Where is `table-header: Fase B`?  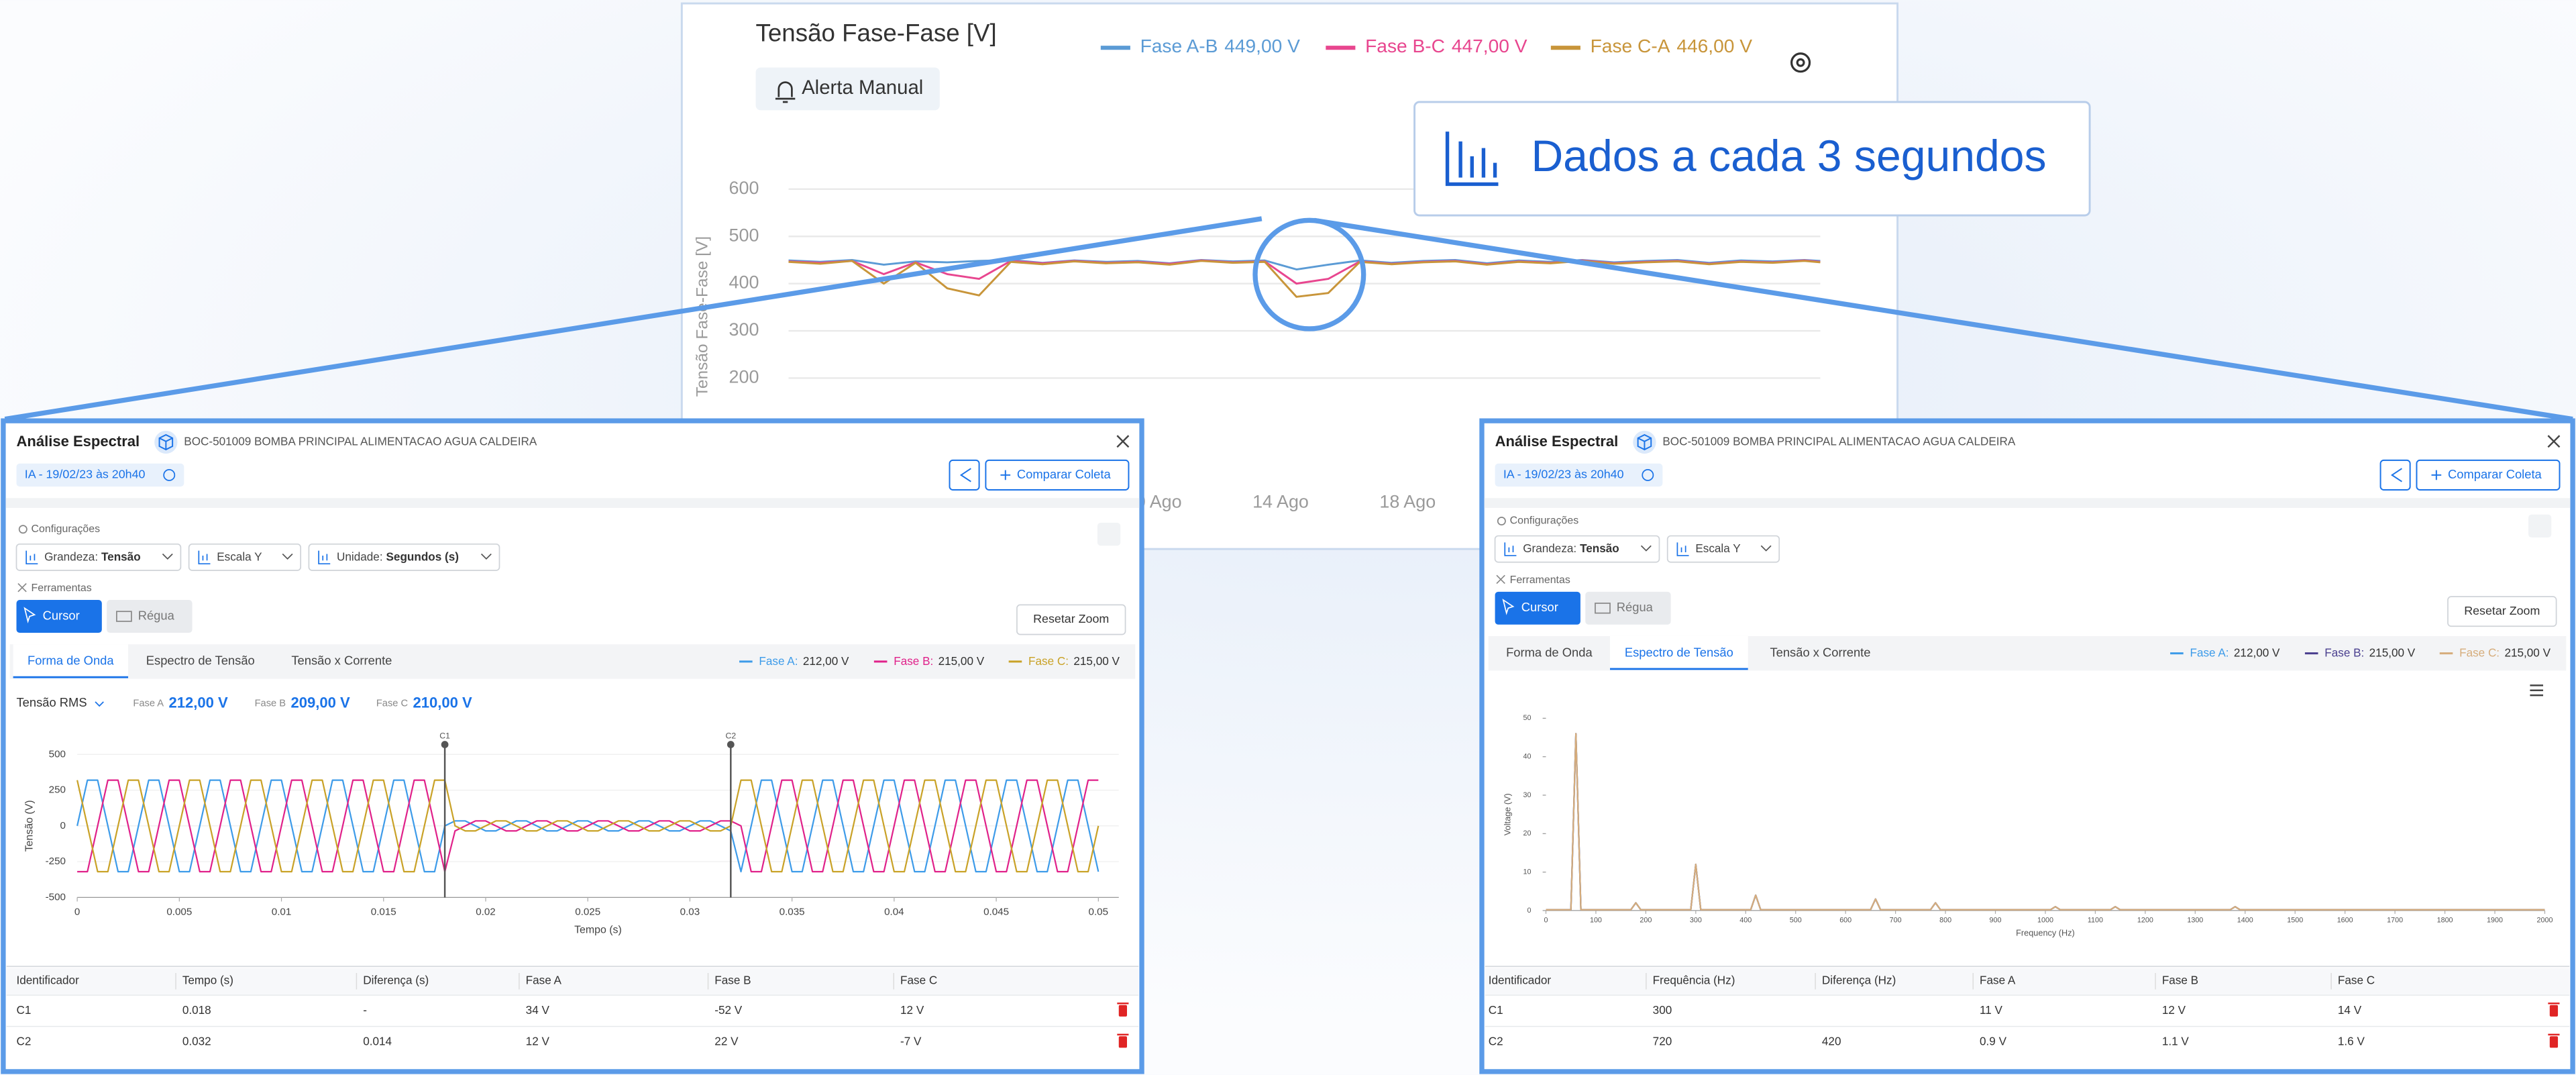 table-header: Fase B is located at coordinates (2180, 980).